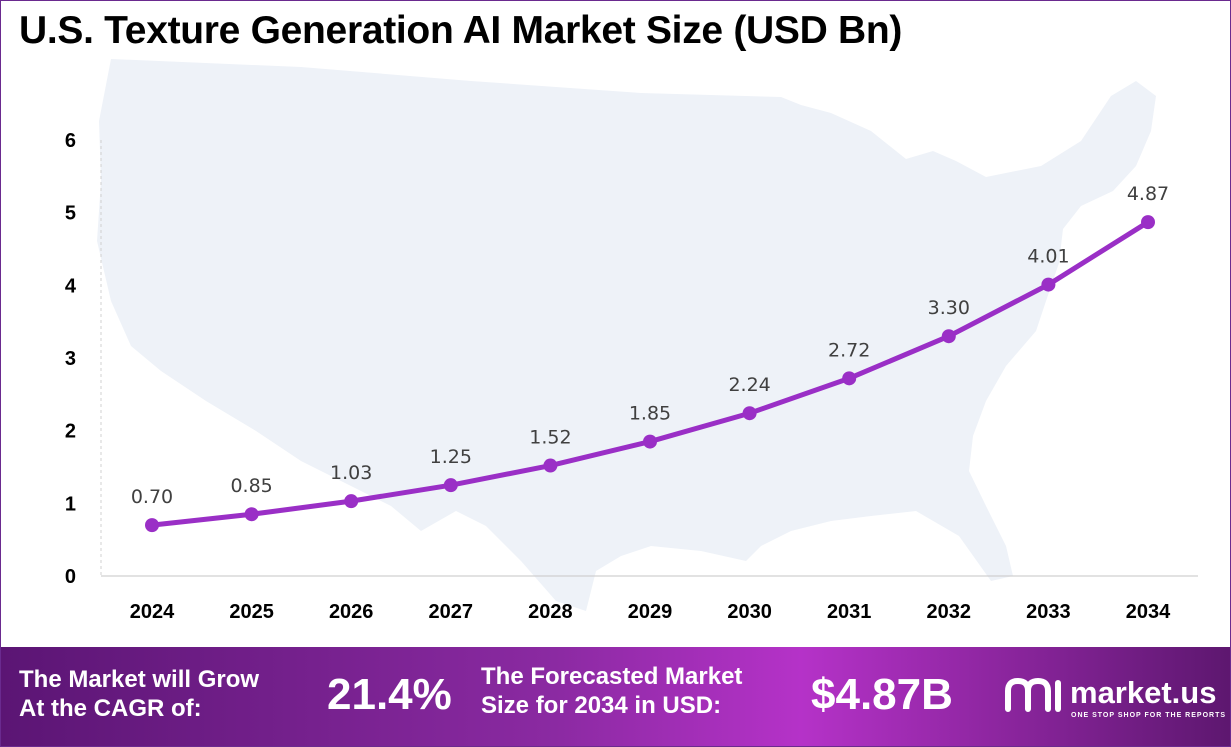 The width and height of the screenshot is (1231, 747). I want to click on market-us-logo-icon, so click(1033, 694).